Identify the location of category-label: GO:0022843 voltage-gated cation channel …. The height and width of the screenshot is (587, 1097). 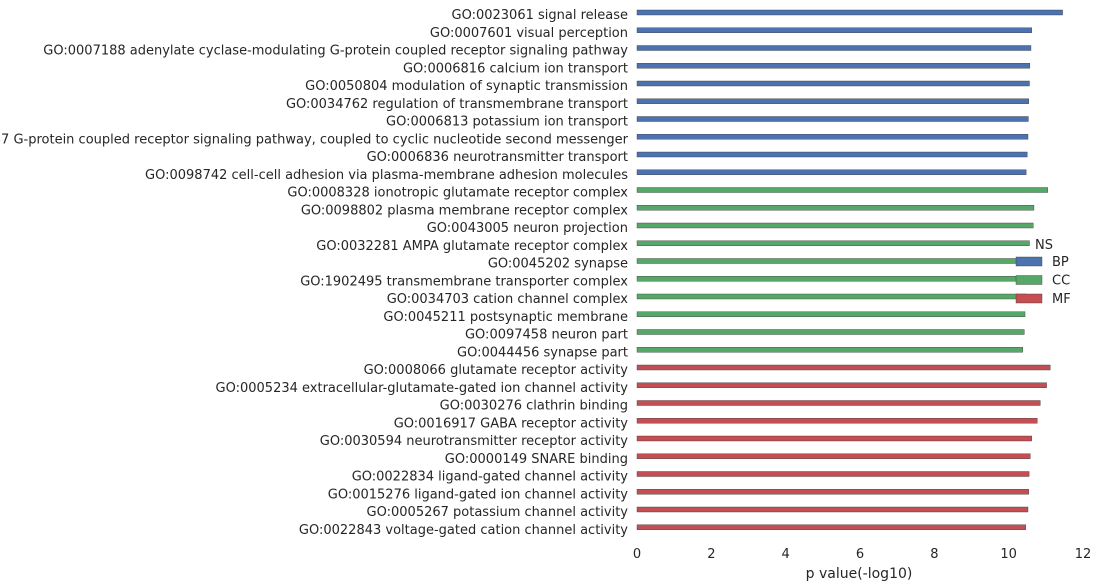
(463, 530).